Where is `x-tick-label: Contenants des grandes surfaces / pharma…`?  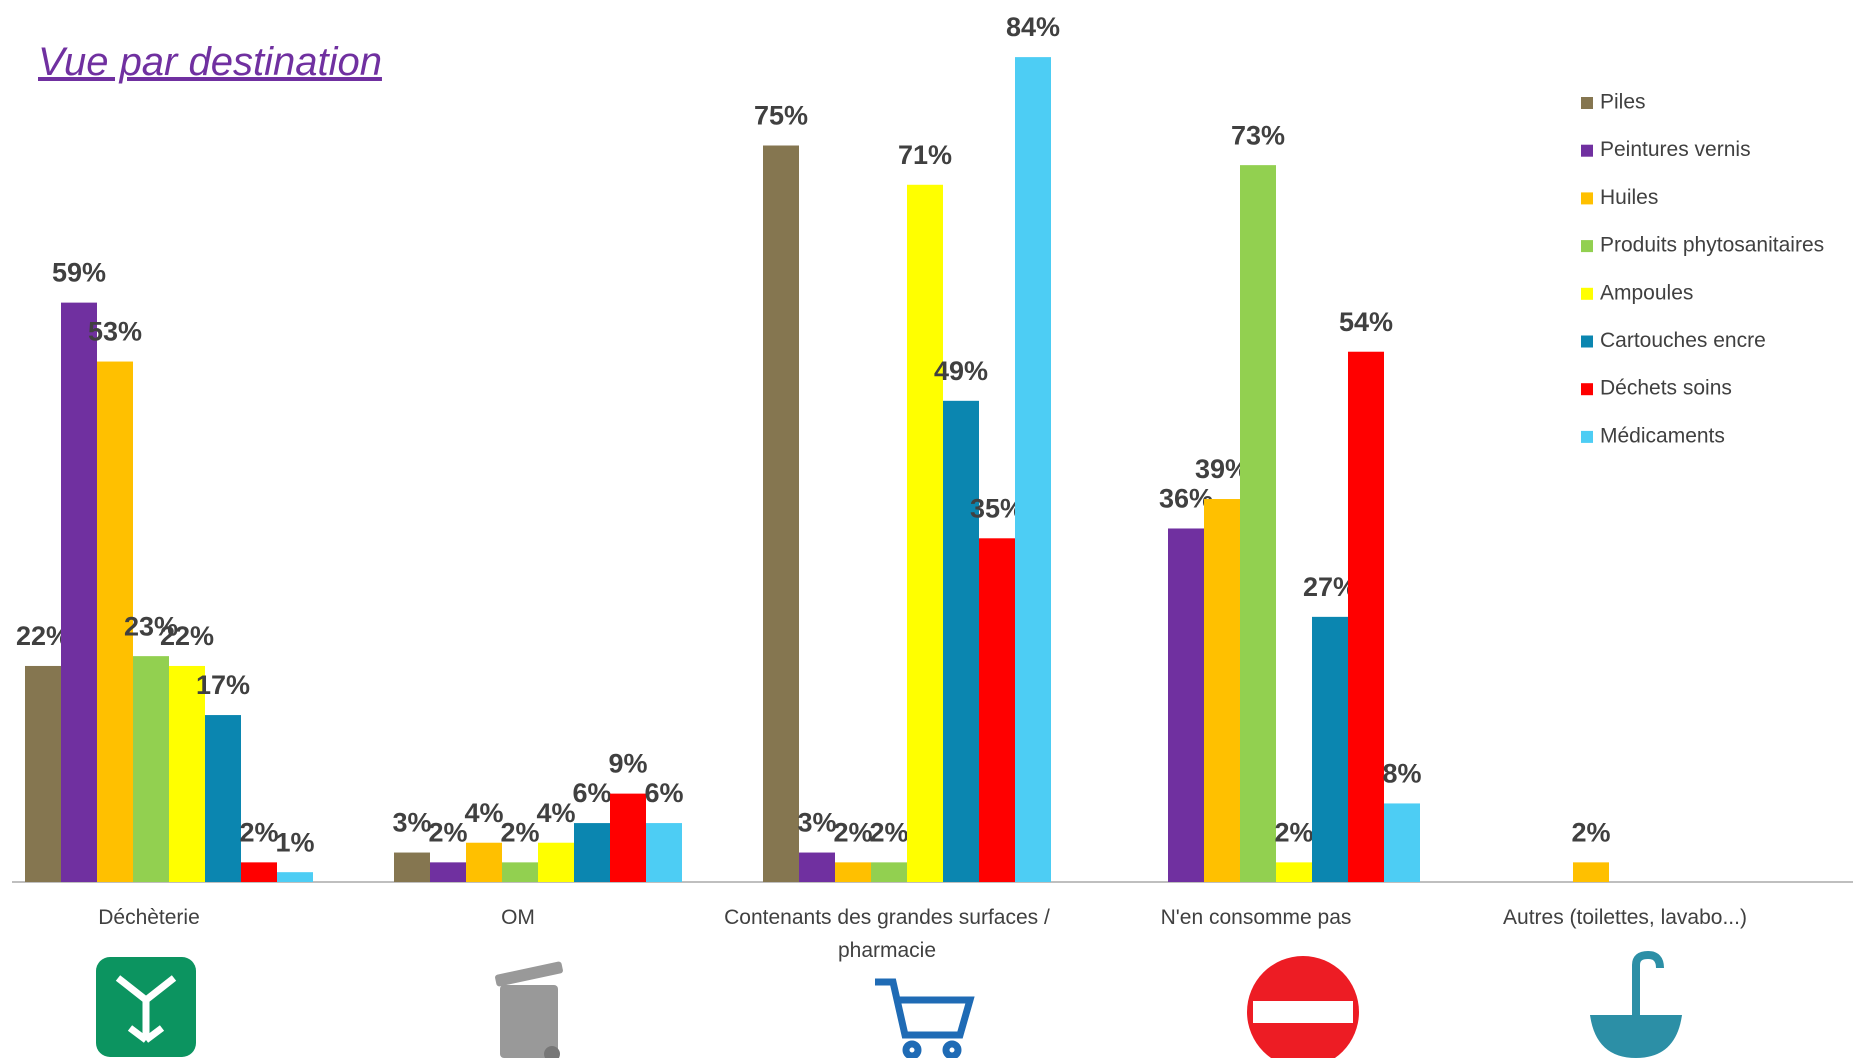
x-tick-label: Contenants des grandes surfaces / pharma… is located at coordinates (887, 934).